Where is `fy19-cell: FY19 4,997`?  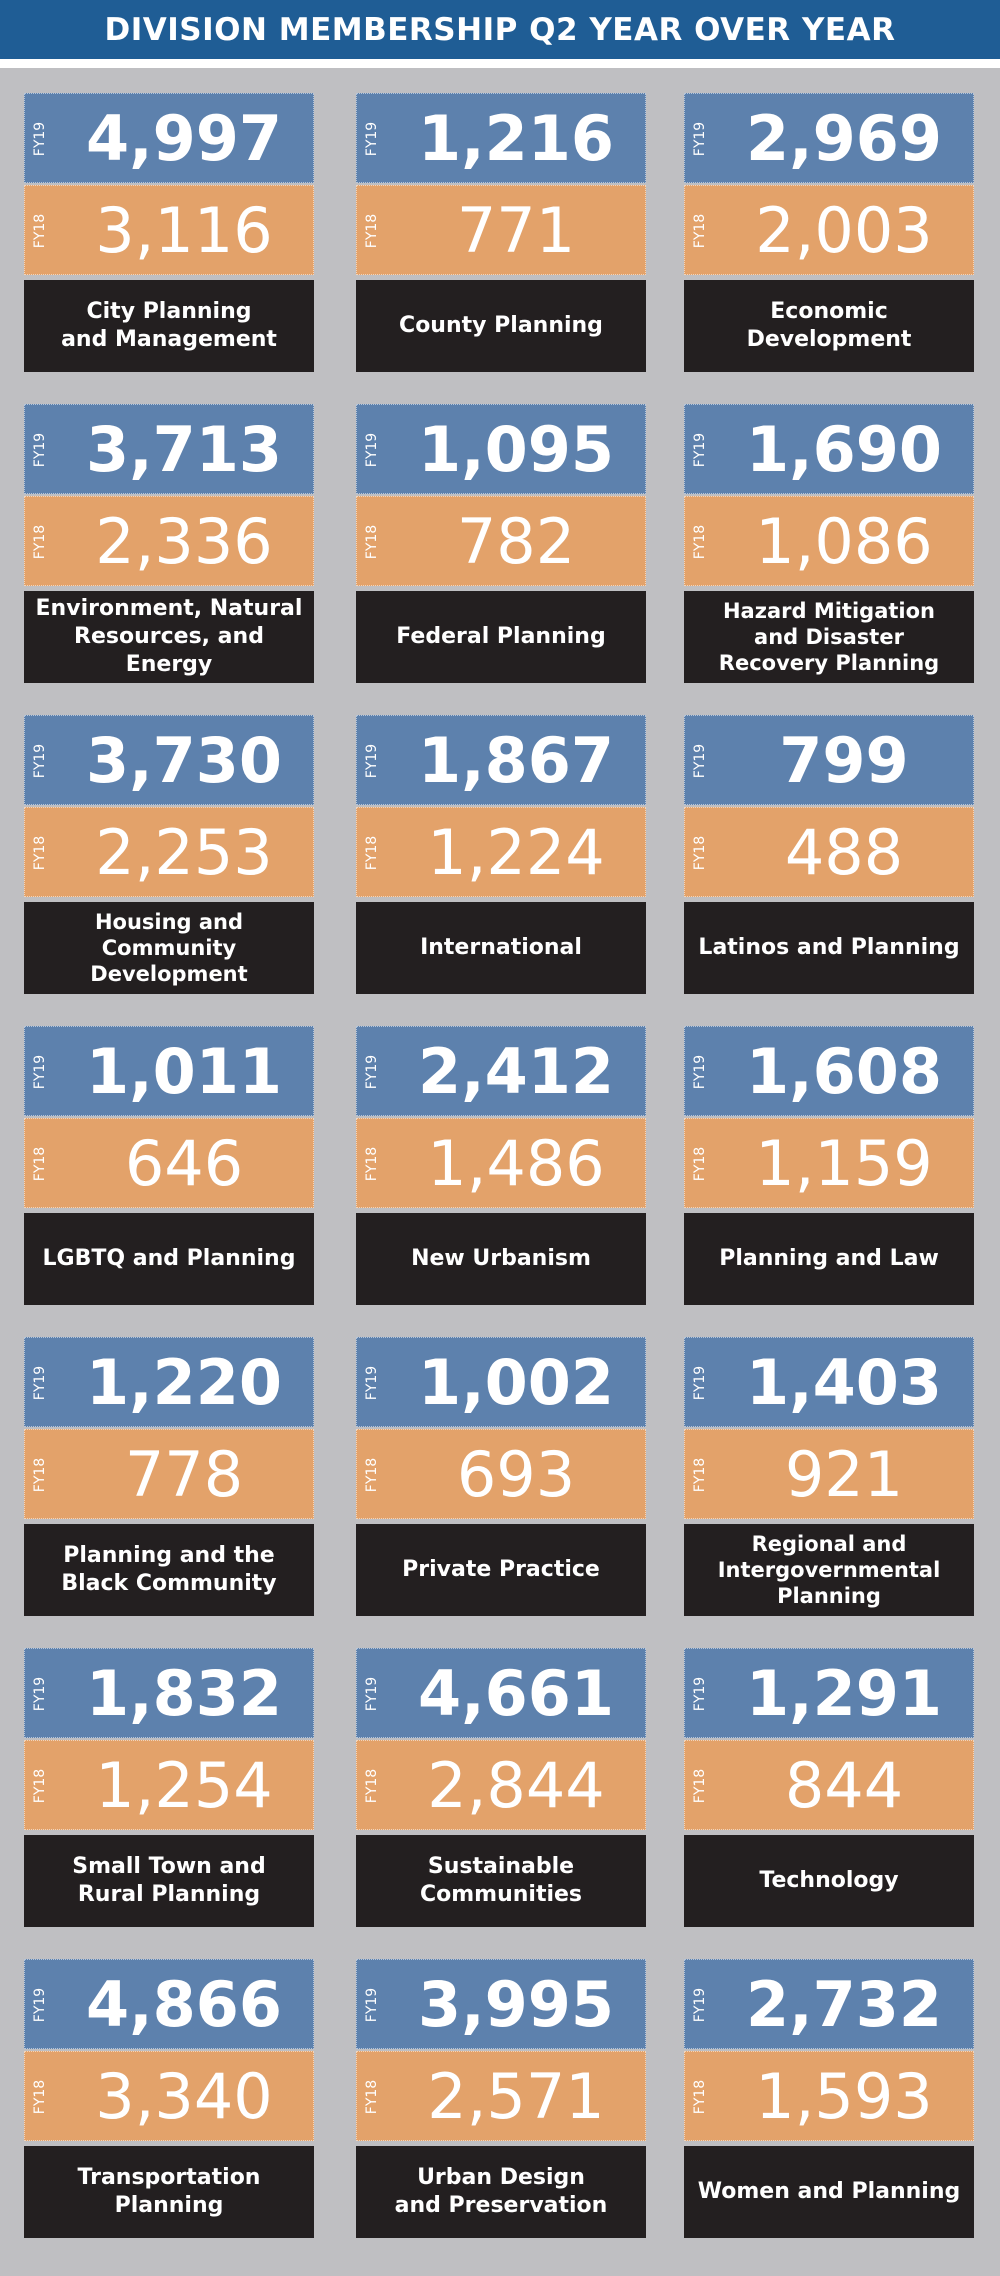 fy19-cell: FY19 4,997 is located at coordinates (169, 138).